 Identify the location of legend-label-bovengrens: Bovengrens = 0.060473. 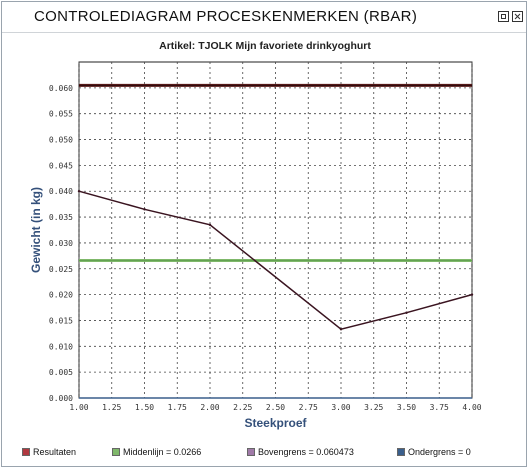
(306, 452).